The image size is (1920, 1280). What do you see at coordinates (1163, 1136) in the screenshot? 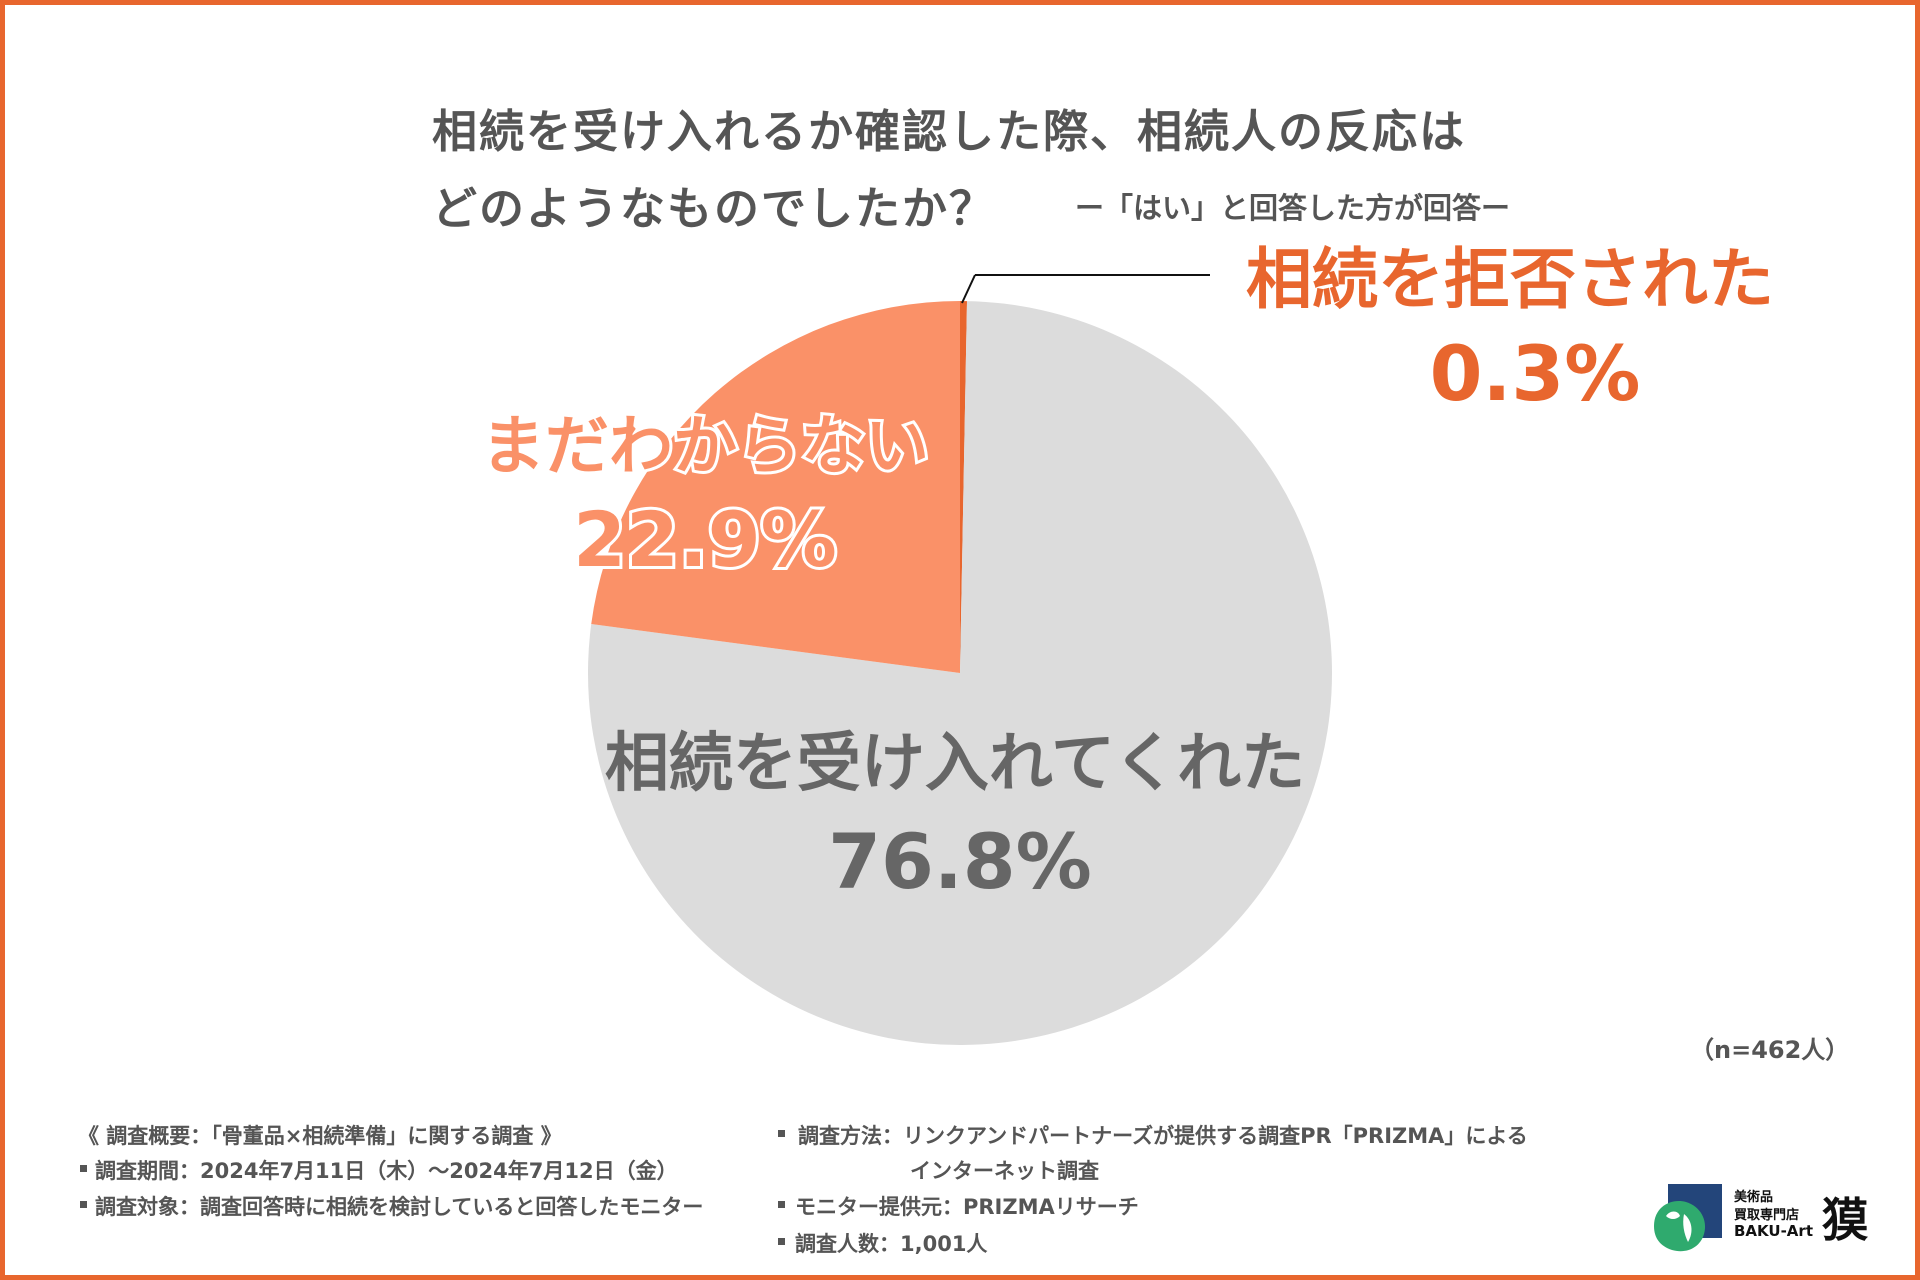
I see `footer-method-line1: 調査方法：リンクアンドパートナーズが提供する調査PR「PRIZMA」による` at bounding box center [1163, 1136].